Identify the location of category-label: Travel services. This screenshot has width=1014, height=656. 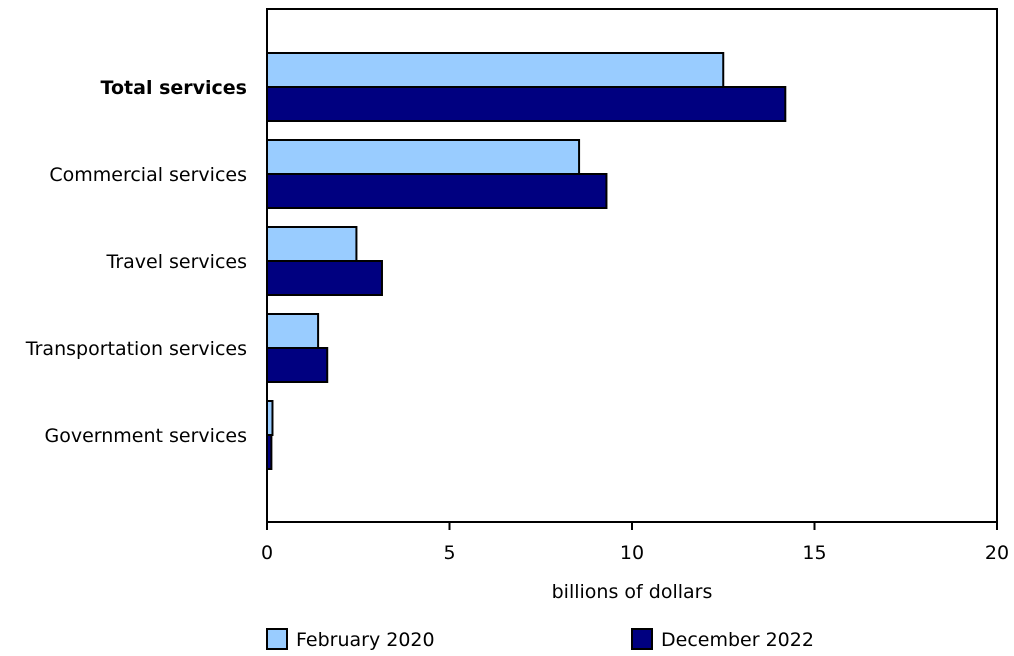
(176, 262).